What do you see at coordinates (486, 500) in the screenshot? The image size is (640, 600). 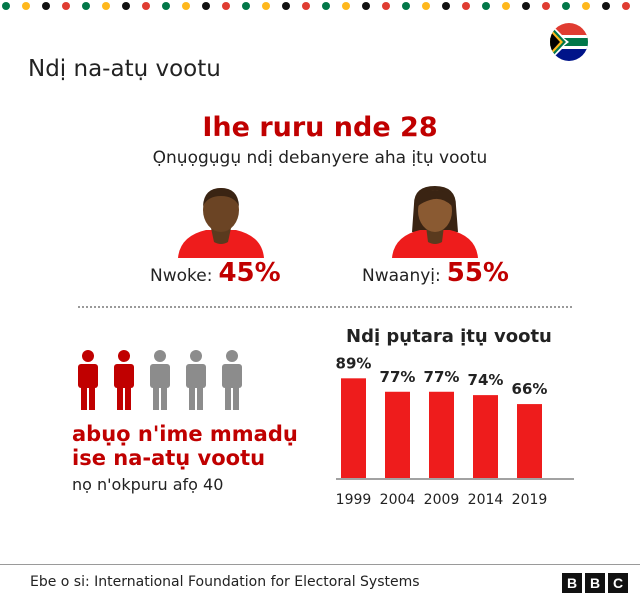 I see `x-tick-label: 2014` at bounding box center [486, 500].